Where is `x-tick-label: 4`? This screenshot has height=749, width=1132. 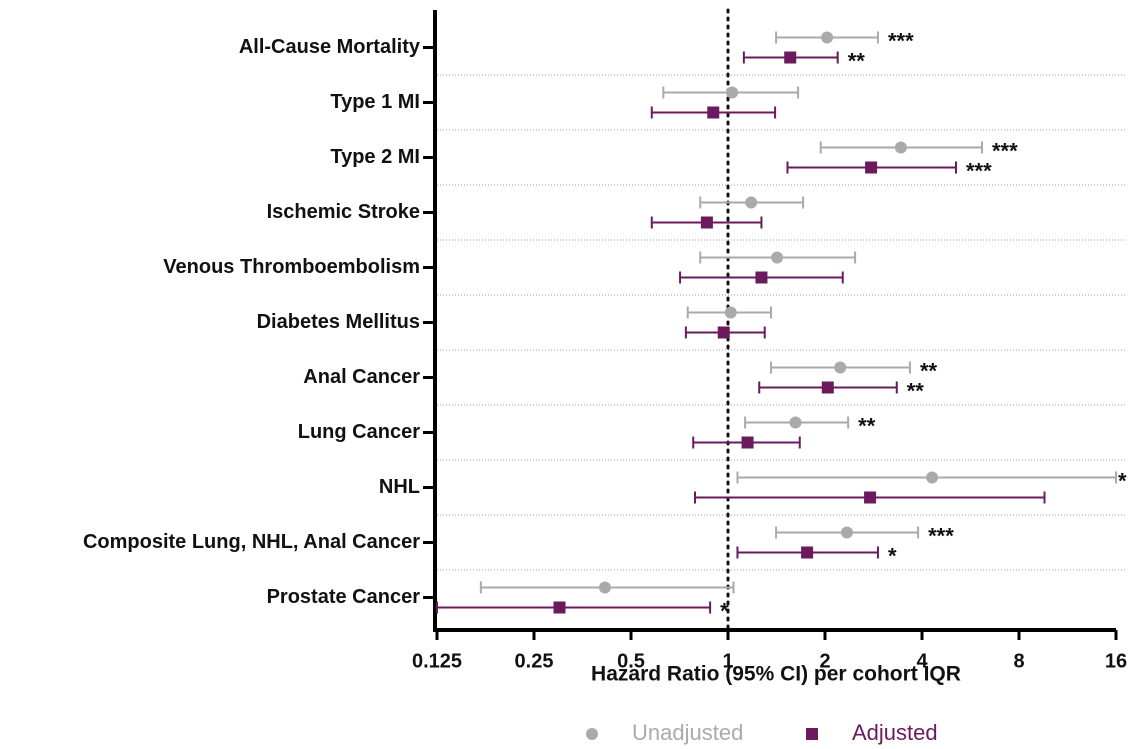 x-tick-label: 4 is located at coordinates (922, 661).